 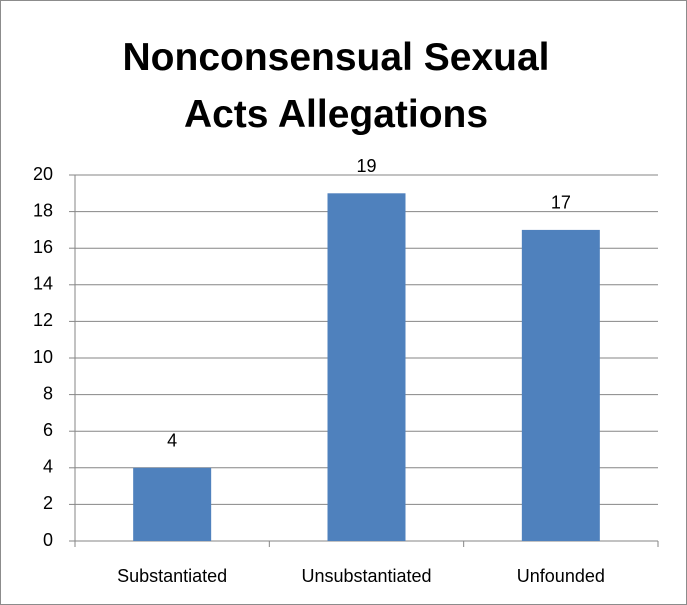 I want to click on y-tick-label: 14, so click(x=43, y=284).